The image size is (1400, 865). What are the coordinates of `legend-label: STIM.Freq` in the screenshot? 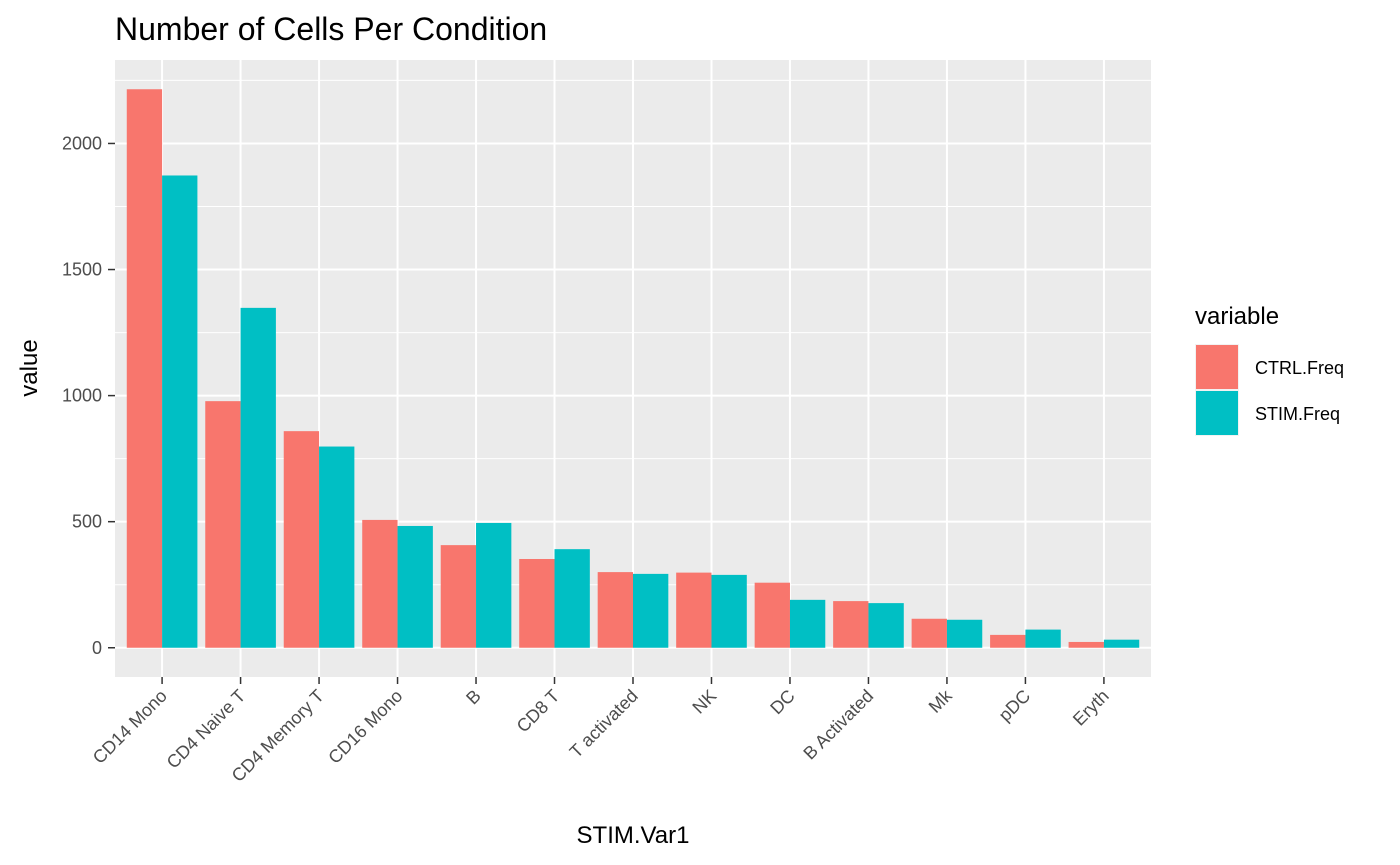 It's located at (1297, 414).